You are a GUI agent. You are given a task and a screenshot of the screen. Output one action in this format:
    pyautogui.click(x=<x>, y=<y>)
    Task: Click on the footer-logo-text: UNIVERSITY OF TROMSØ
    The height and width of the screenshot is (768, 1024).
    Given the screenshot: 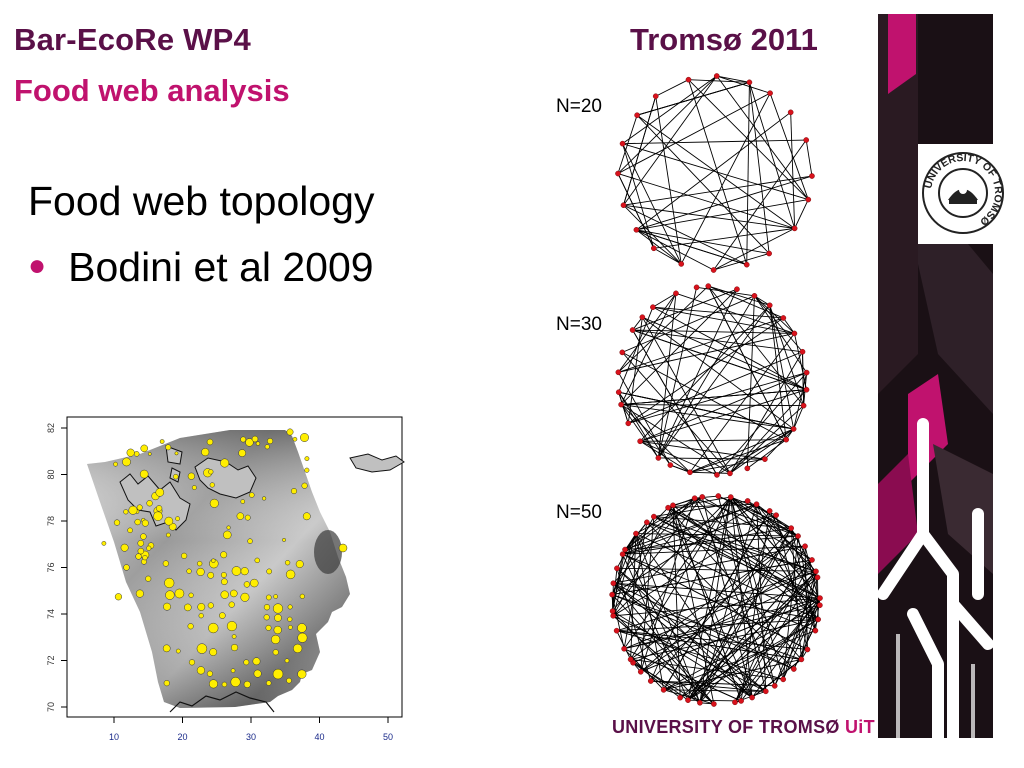 What is the action you would take?
    pyautogui.click(x=726, y=727)
    